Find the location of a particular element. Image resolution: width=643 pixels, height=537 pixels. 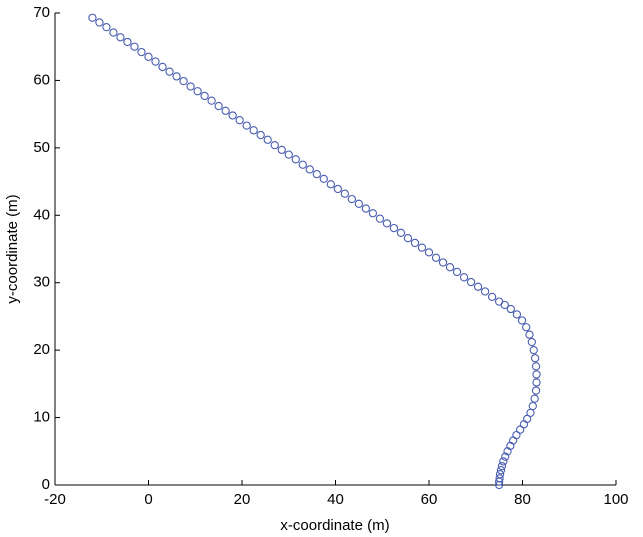

y-axis-label: y-coordinate (m) is located at coordinates (12, 248).